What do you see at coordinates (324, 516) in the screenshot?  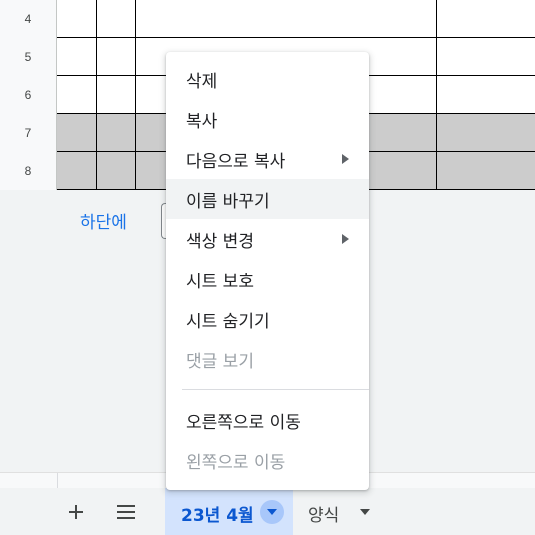 I see `sheet-tab-label: 양식` at bounding box center [324, 516].